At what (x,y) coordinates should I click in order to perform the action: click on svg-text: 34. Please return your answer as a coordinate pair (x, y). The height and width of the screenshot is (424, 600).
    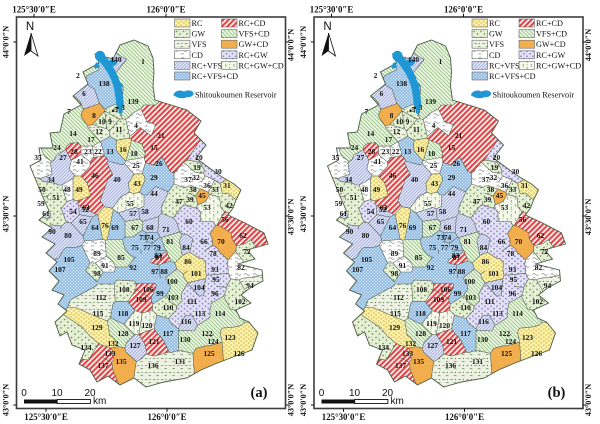
    Looking at the image, I should click on (51, 179).